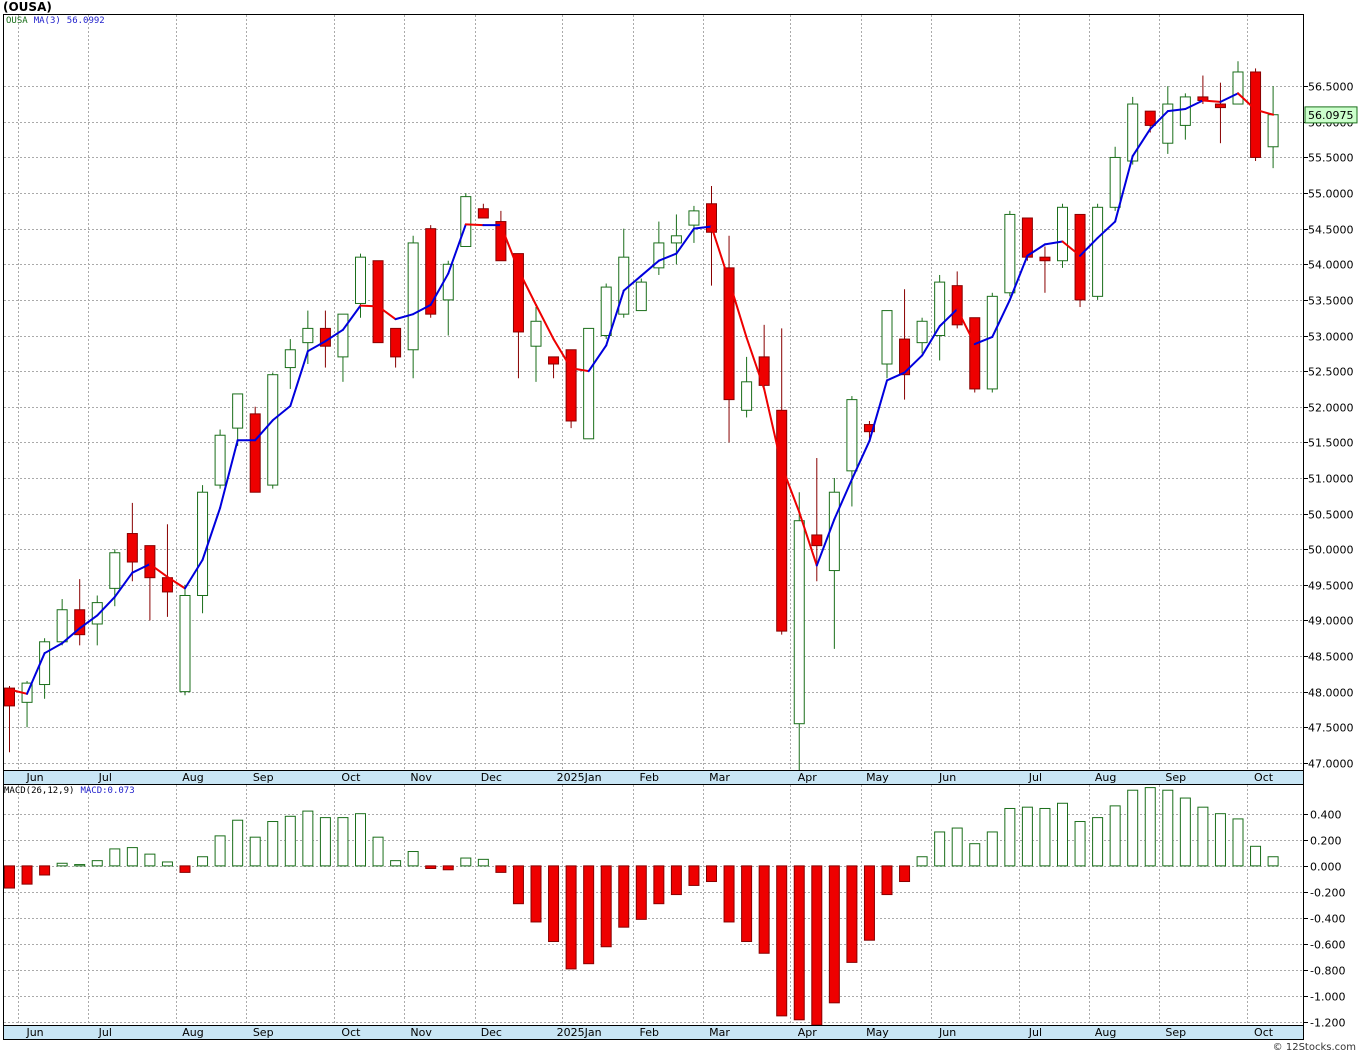 The height and width of the screenshot is (1056, 1360). I want to click on price-y-tick-label: 48.5000, so click(1331, 657).